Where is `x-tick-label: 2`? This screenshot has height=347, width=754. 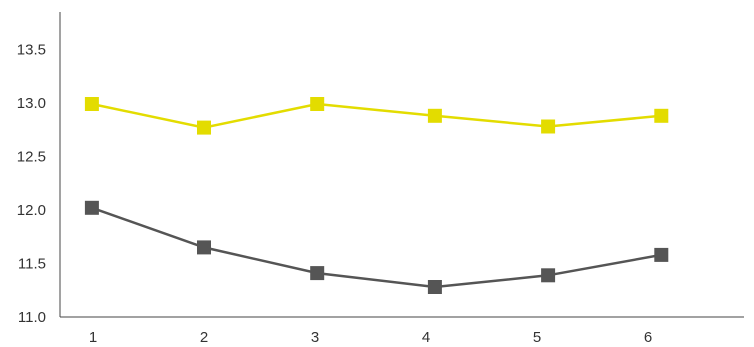
x-tick-label: 2 is located at coordinates (204, 337).